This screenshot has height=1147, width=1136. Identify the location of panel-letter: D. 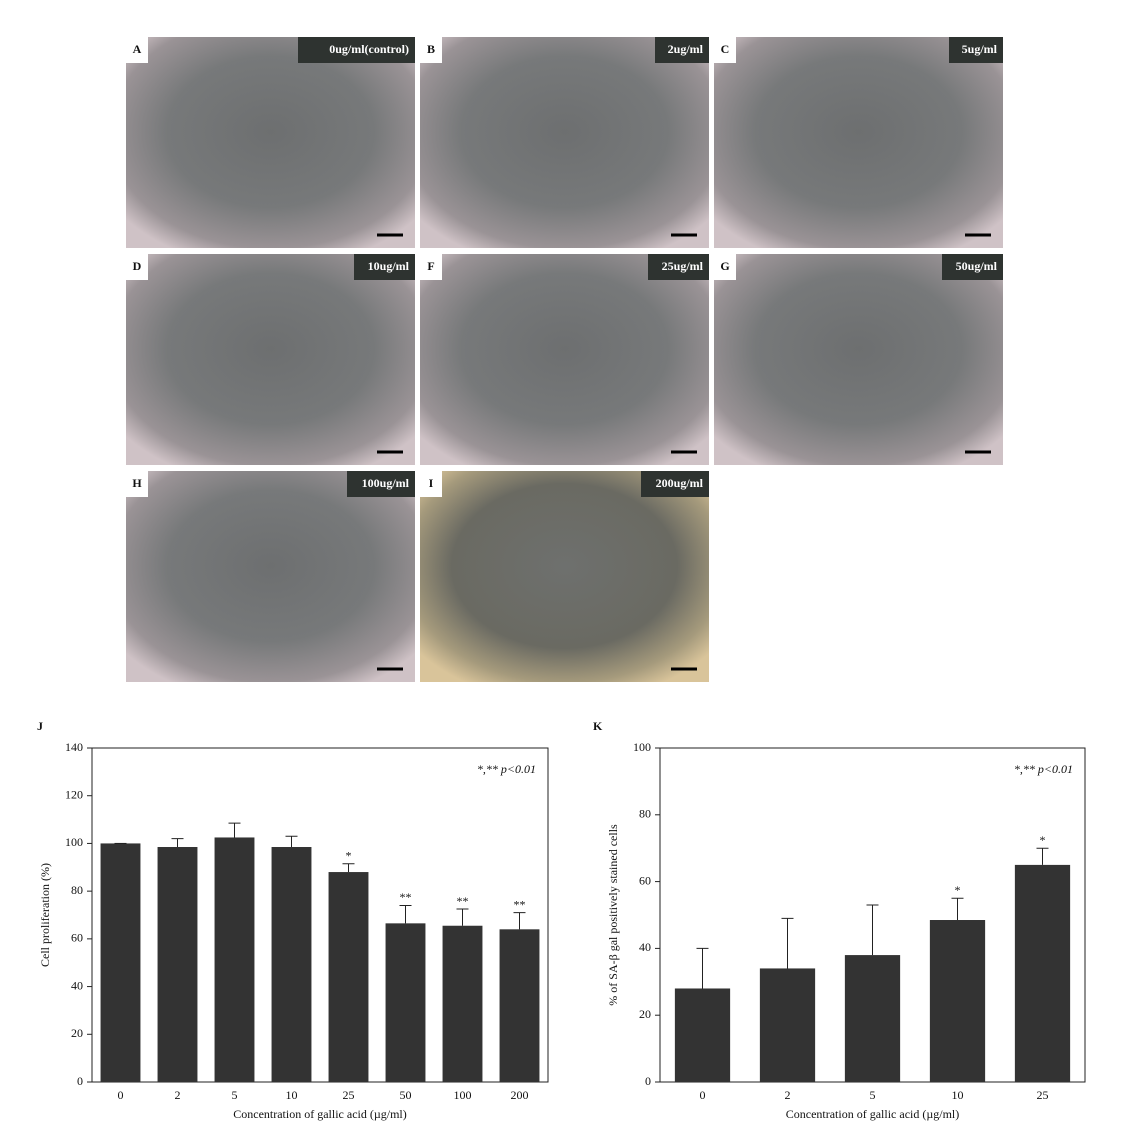
(137, 266).